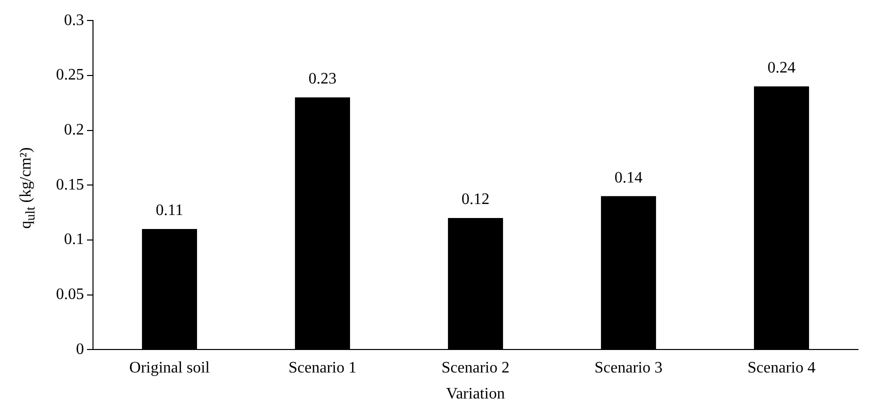 This screenshot has width=875, height=417. Describe the element at coordinates (628, 177) in the screenshot. I see `data-label: 0.14` at that location.